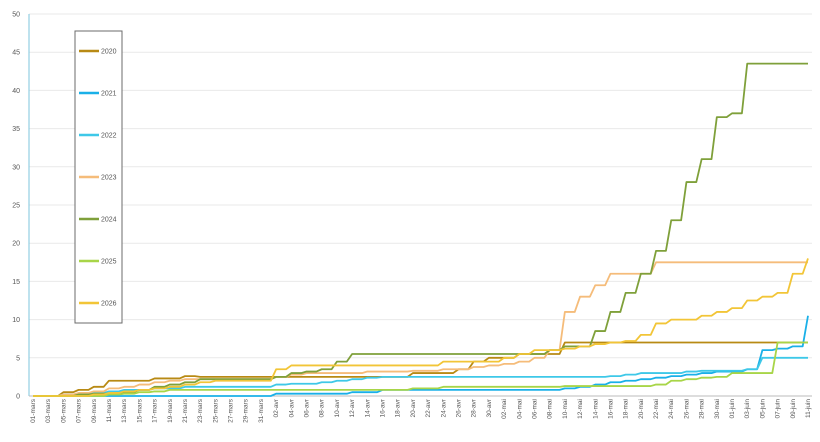 The height and width of the screenshot is (442, 820). Describe the element at coordinates (16, 53) in the screenshot. I see `y-tick-label: 45` at that location.